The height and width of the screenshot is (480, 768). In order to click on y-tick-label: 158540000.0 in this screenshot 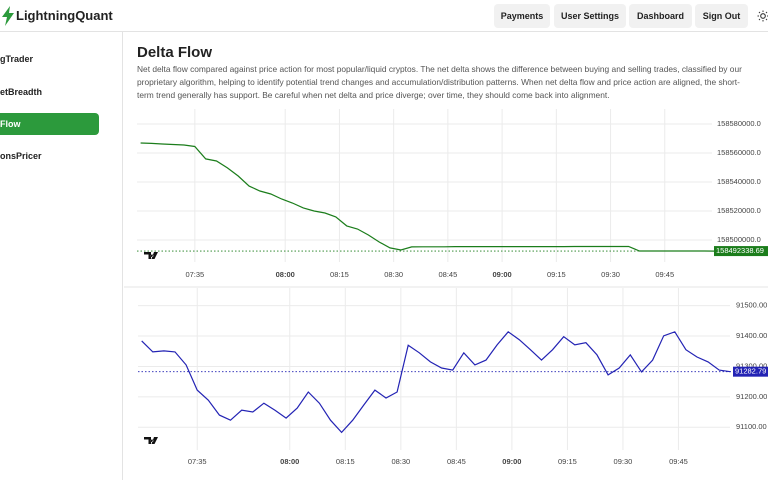, I will do `click(739, 181)`.